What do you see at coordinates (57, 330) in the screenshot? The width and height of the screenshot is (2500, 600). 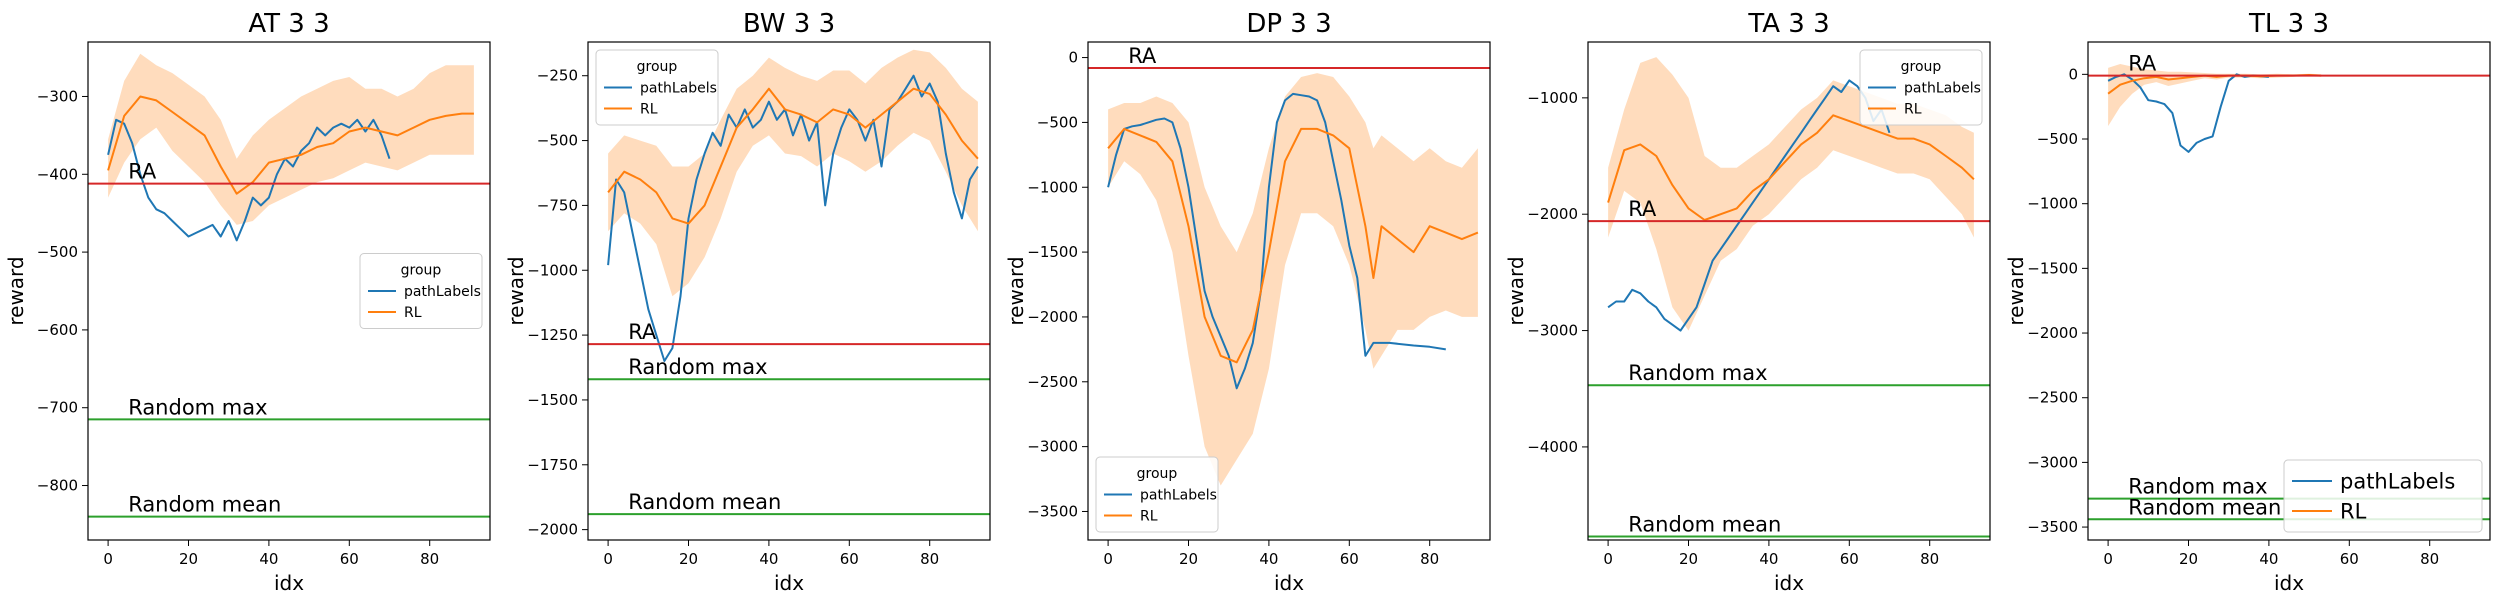 I see `y-tick-label: −600` at bounding box center [57, 330].